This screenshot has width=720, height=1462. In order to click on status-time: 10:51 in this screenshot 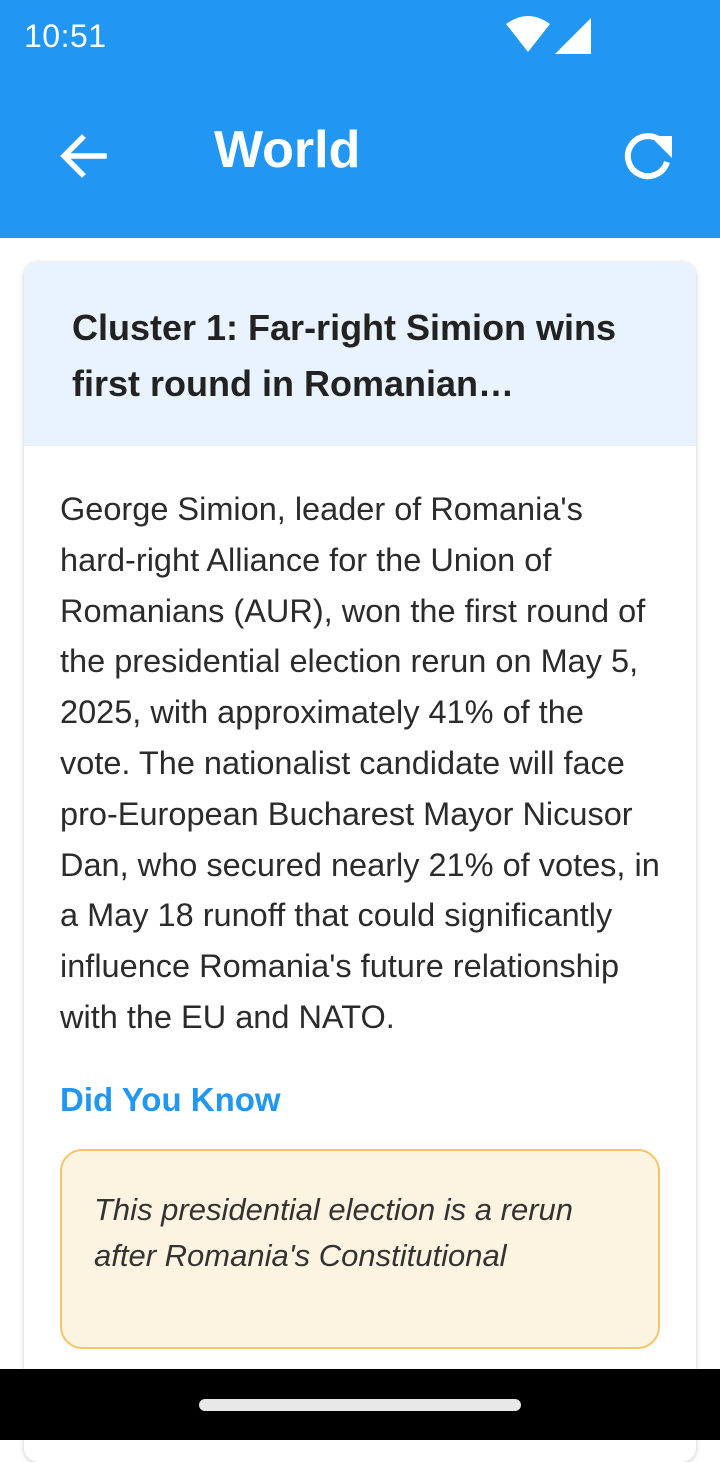, I will do `click(65, 36)`.